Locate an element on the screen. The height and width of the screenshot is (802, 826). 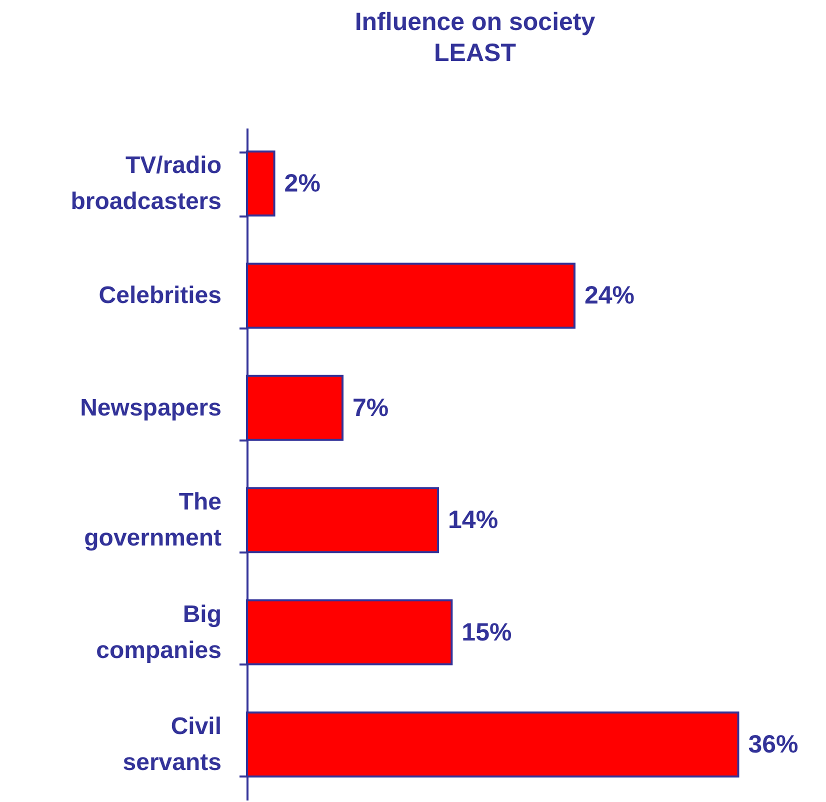
y-tick-label: The government is located at coordinates (153, 520).